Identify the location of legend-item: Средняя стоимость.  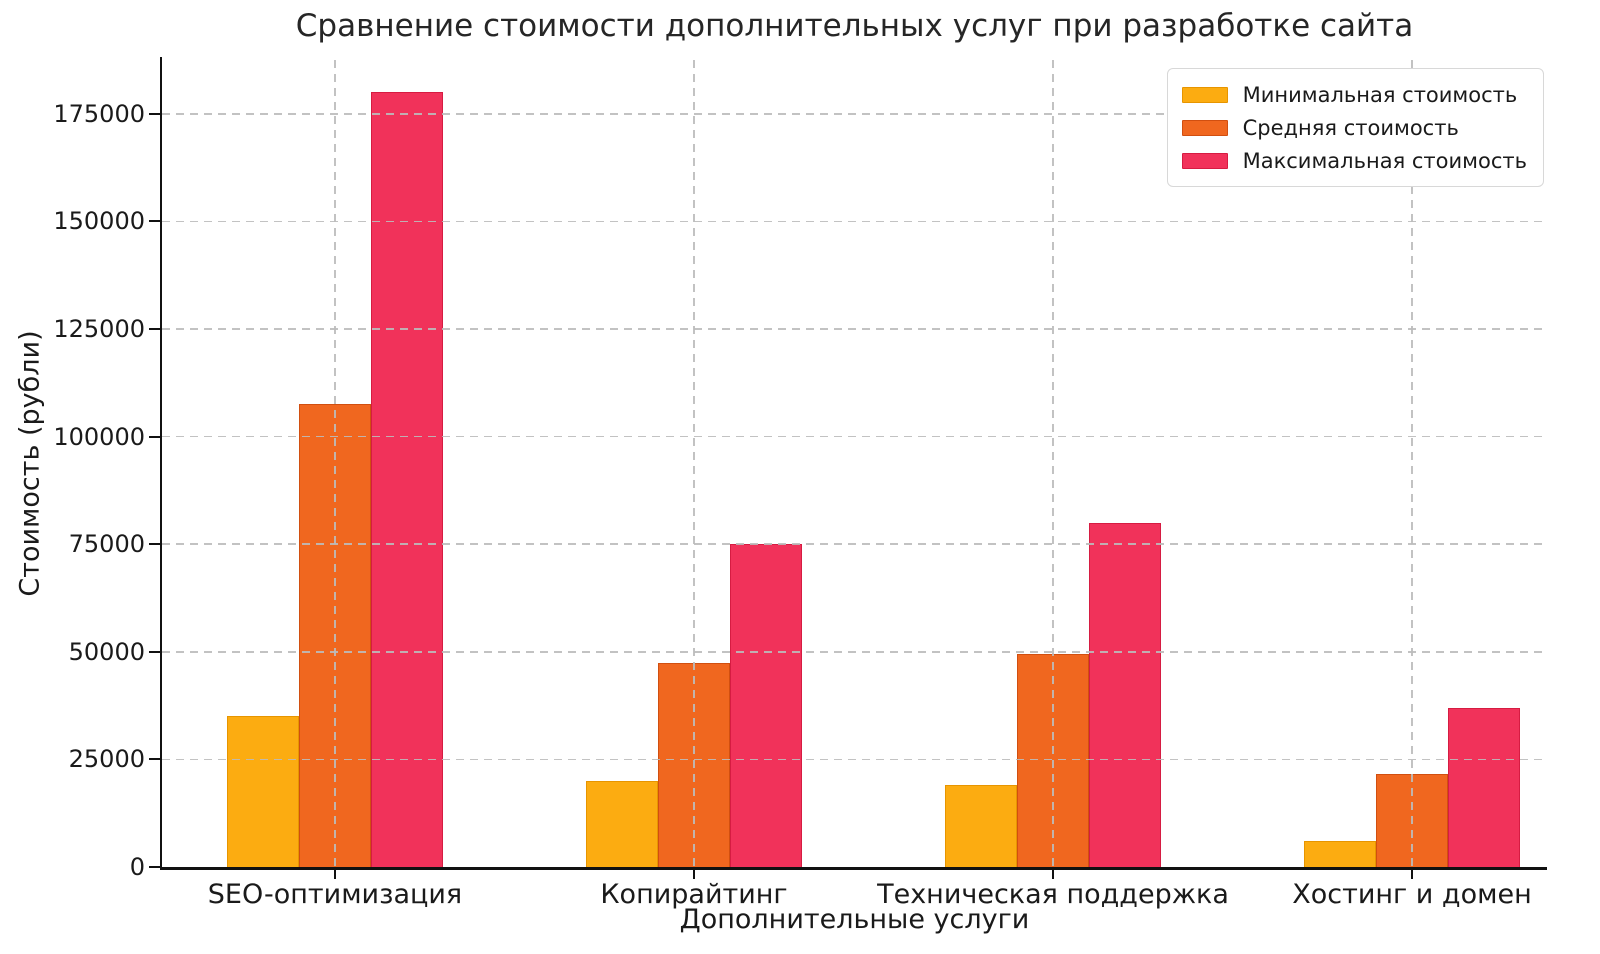
(1354, 127).